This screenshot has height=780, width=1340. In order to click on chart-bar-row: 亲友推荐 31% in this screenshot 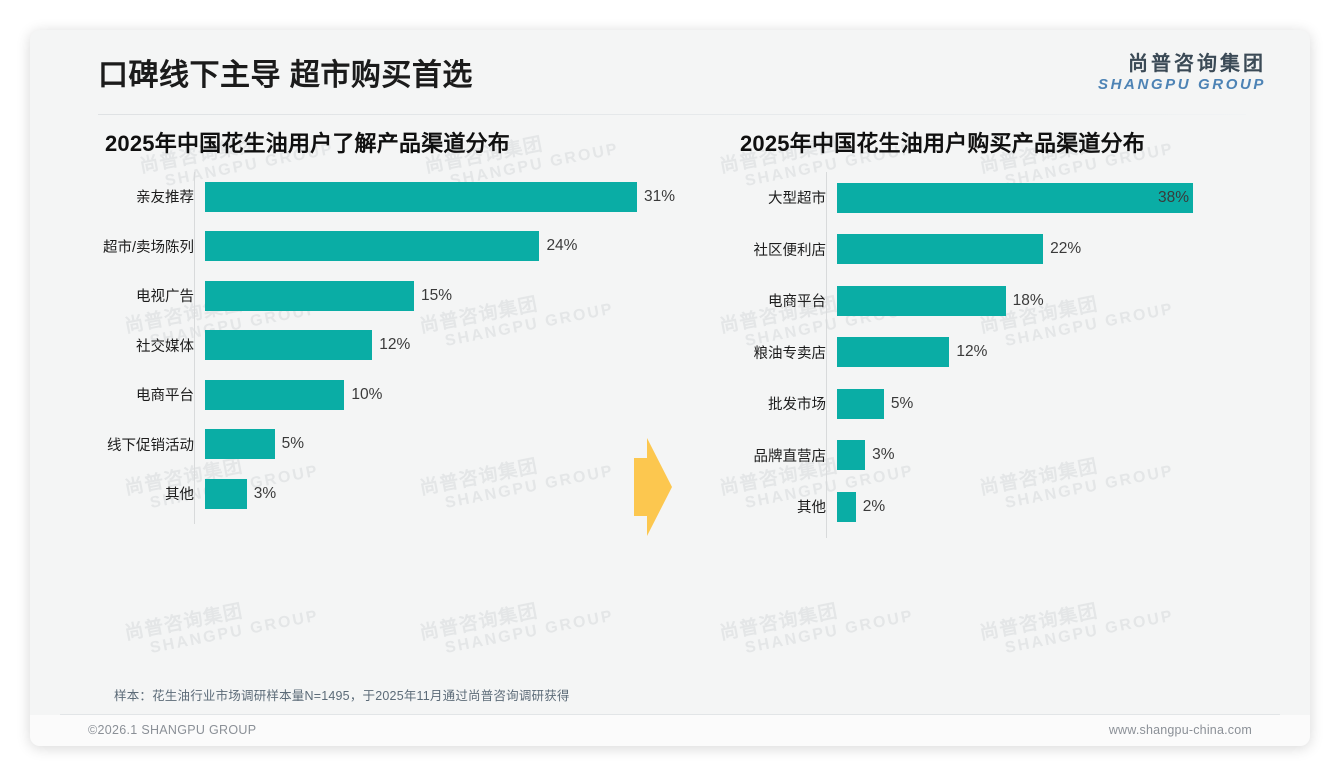, I will do `click(398, 197)`.